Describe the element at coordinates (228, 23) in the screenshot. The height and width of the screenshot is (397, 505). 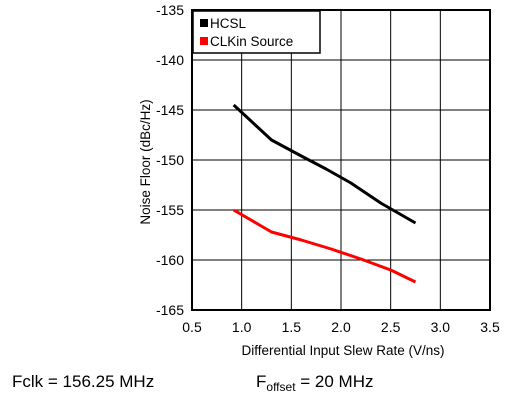
I see `legend-label: HCSL` at that location.